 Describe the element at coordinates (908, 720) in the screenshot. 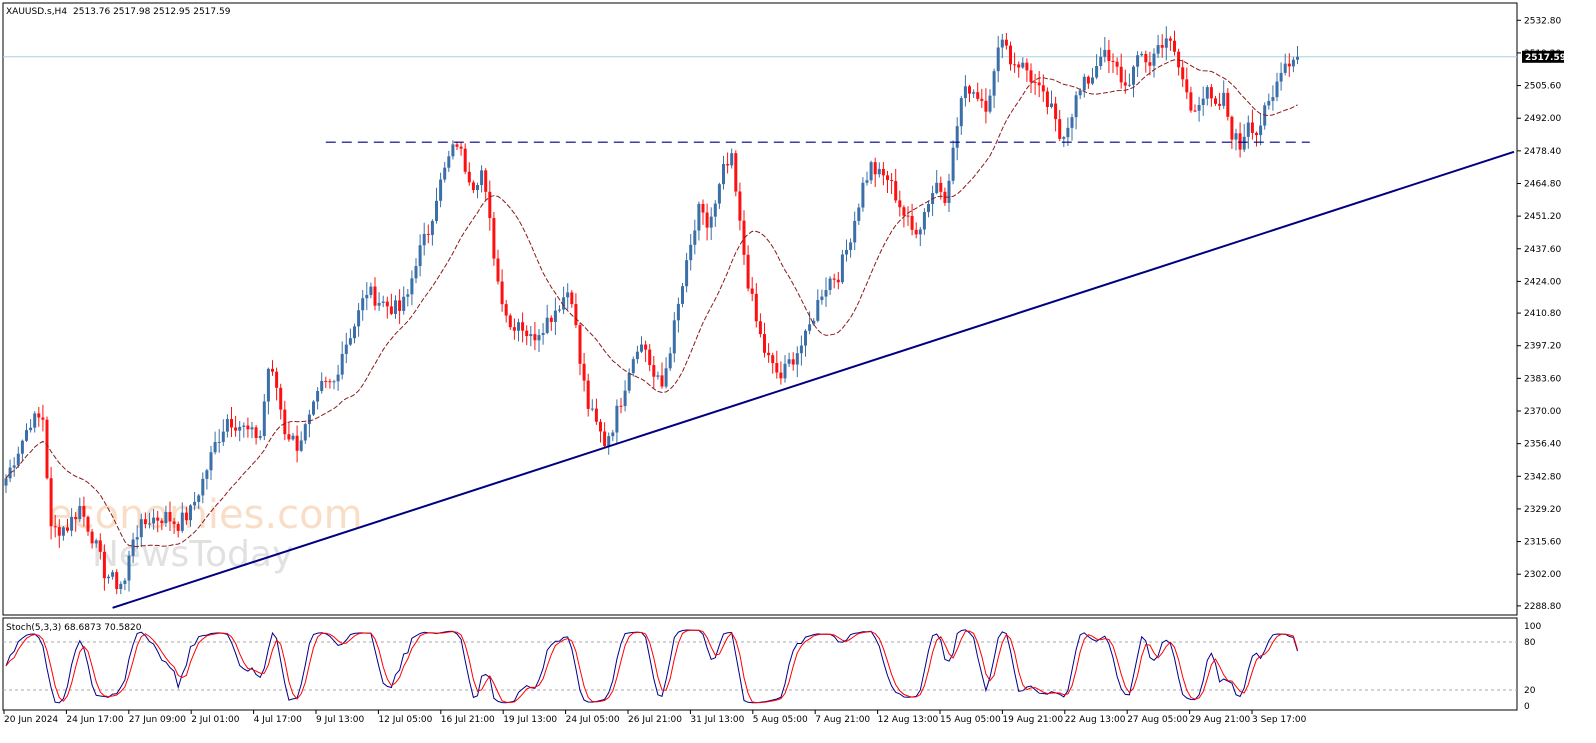

I see `time-tick-label: 12 Aug 13:00` at that location.